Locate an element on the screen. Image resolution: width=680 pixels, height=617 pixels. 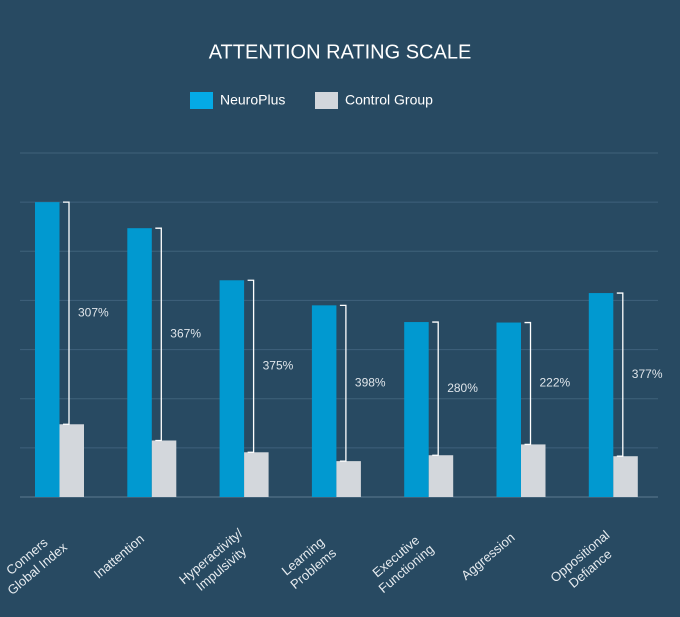
legend-label: Control Group is located at coordinates (389, 100).